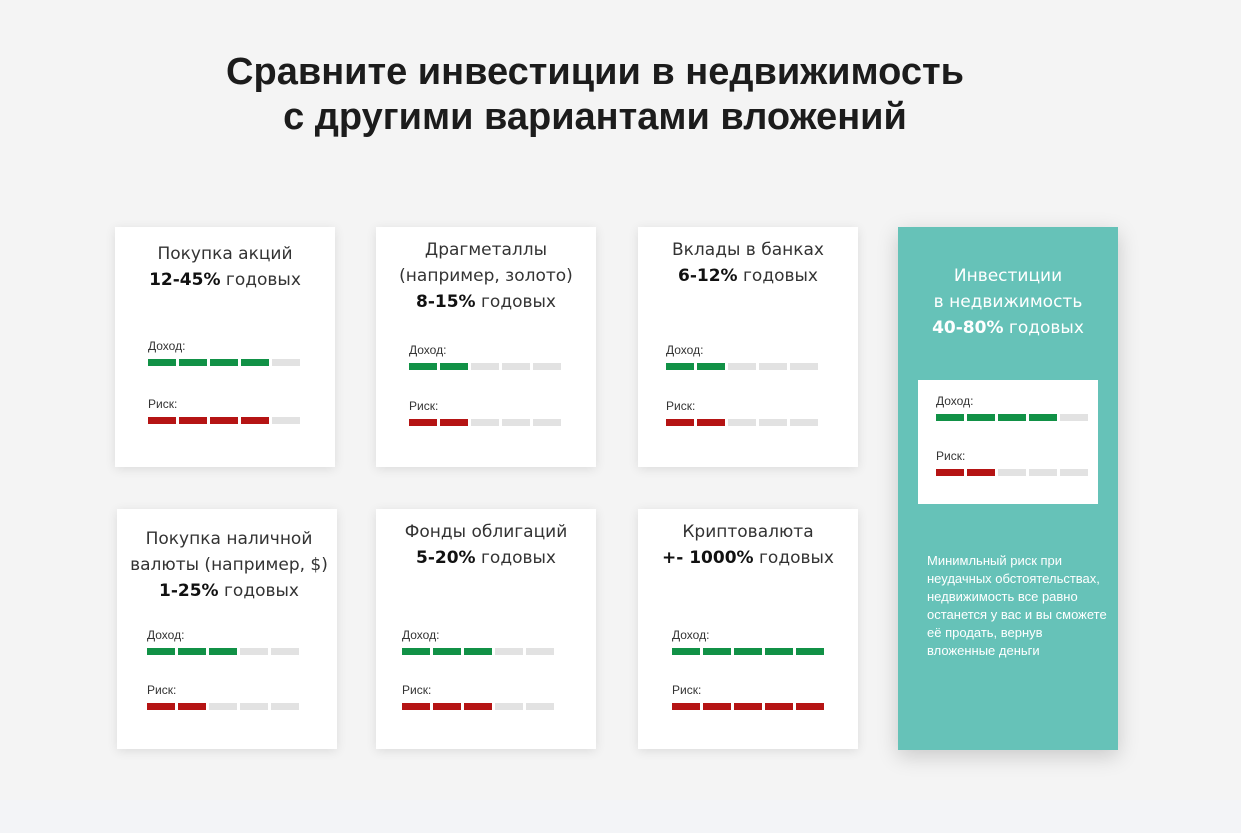 The width and height of the screenshot is (1241, 833). Describe the element at coordinates (185, 280) in the screenshot. I see `rate-value: 12-45%` at that location.